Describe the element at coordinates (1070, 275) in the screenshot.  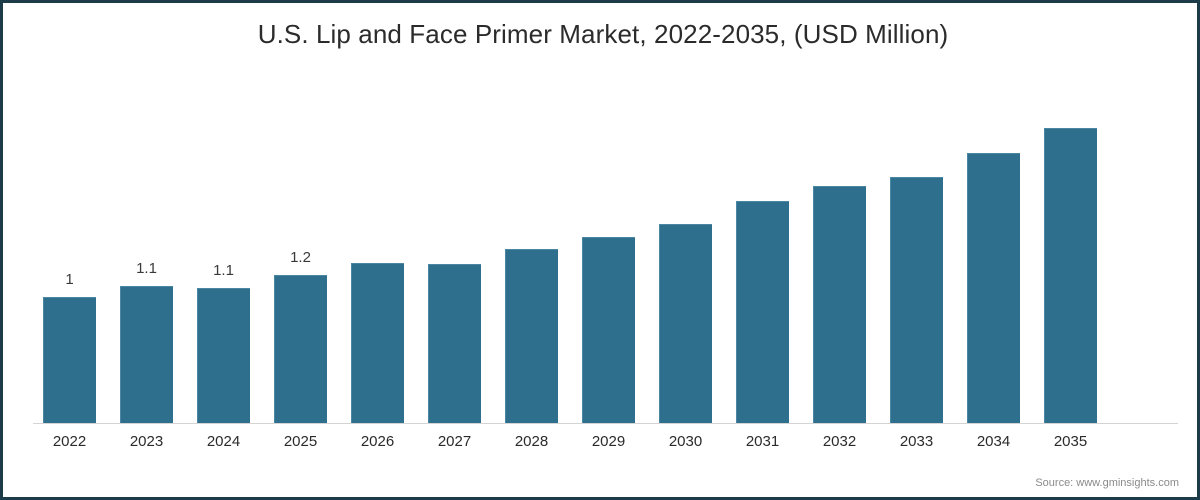
I see `bar-2035` at that location.